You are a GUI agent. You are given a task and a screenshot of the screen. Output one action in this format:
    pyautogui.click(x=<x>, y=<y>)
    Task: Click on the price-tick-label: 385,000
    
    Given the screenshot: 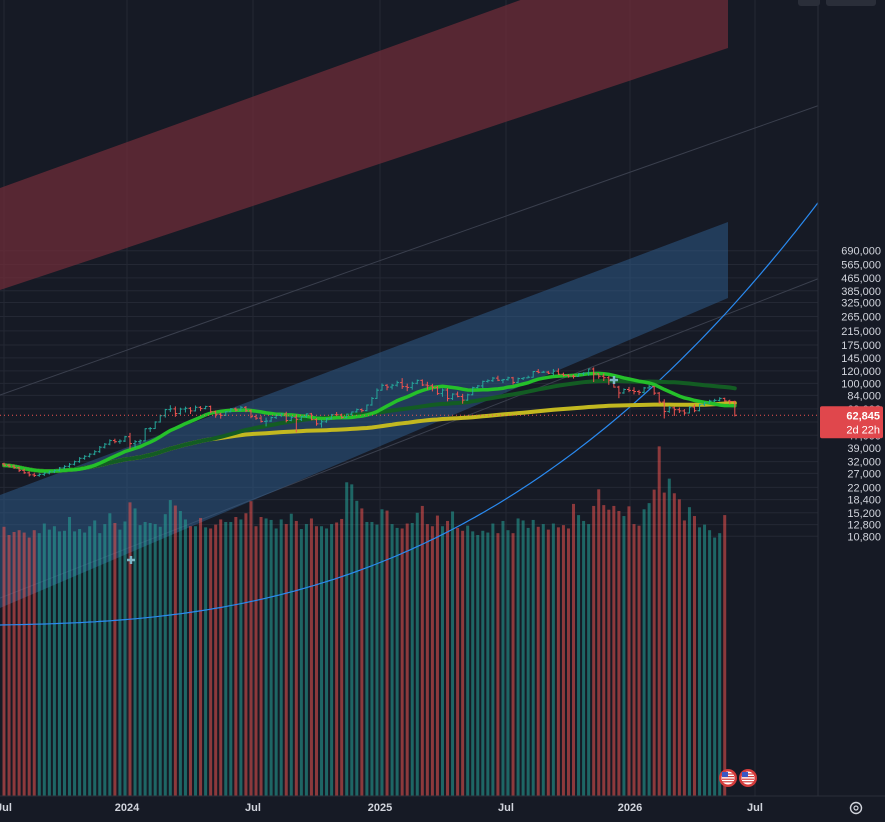 What is the action you would take?
    pyautogui.click(x=861, y=292)
    